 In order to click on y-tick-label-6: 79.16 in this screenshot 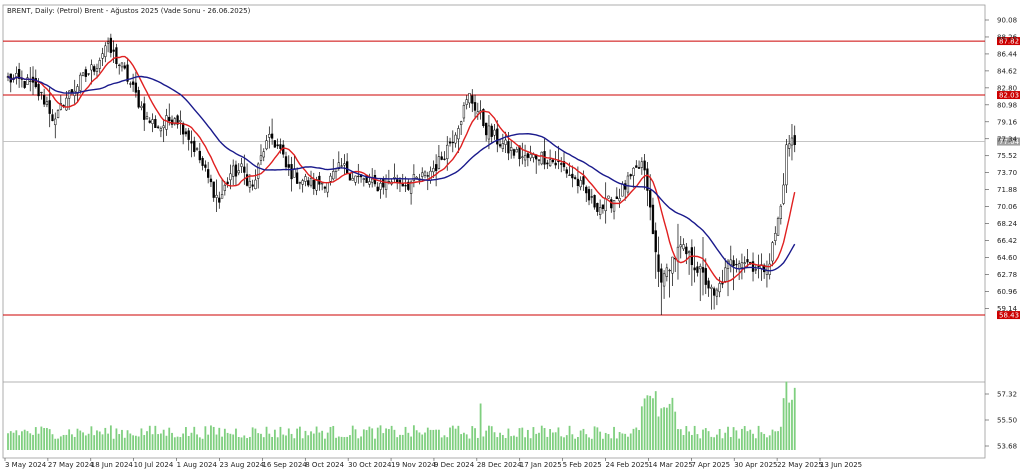, I will do `click(1007, 122)`.